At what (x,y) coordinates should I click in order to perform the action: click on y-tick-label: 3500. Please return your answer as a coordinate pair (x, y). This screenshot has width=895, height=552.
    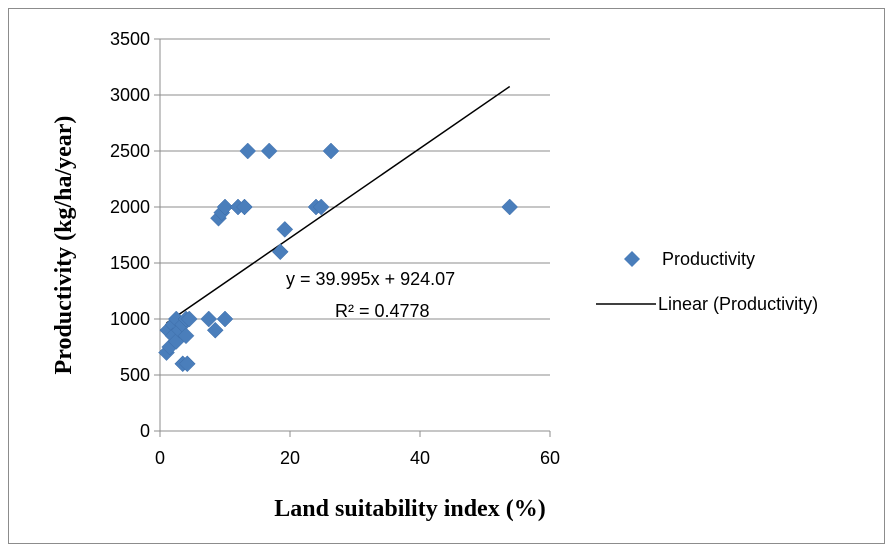
    Looking at the image, I should click on (130, 39).